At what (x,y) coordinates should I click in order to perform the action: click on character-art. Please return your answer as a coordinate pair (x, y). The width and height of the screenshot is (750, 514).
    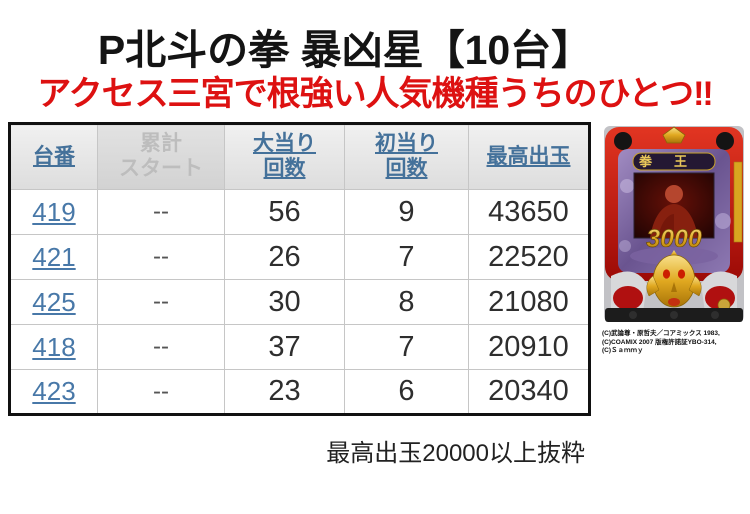
    Looking at the image, I should click on (674, 211).